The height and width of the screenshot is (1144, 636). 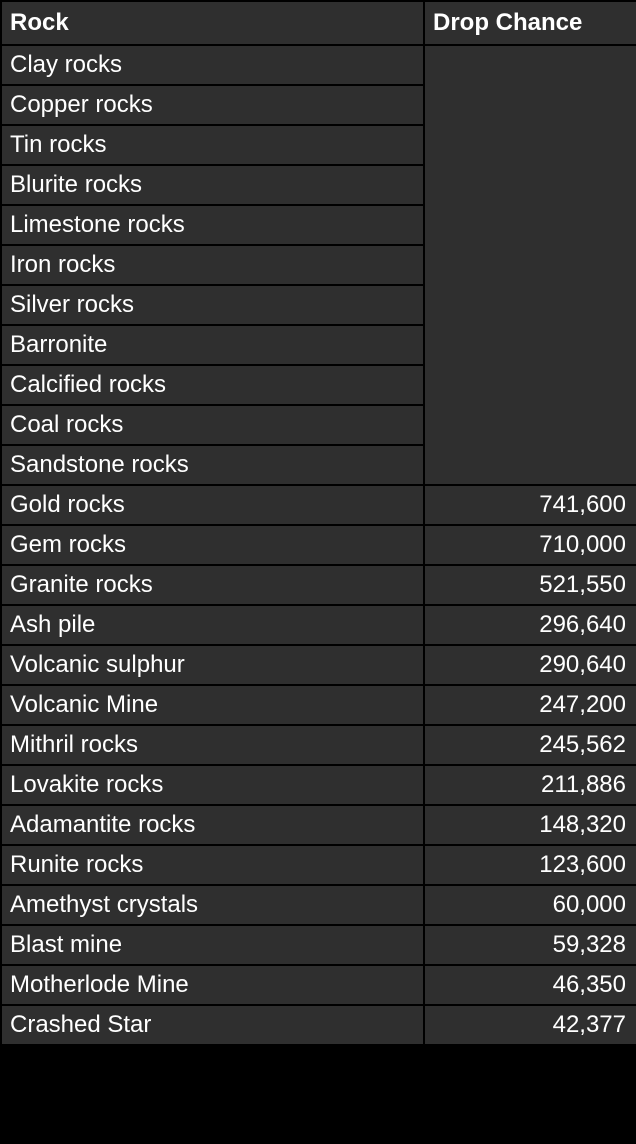 I want to click on table-row: Volcanic sulphur 290,640, so click(x=318, y=665).